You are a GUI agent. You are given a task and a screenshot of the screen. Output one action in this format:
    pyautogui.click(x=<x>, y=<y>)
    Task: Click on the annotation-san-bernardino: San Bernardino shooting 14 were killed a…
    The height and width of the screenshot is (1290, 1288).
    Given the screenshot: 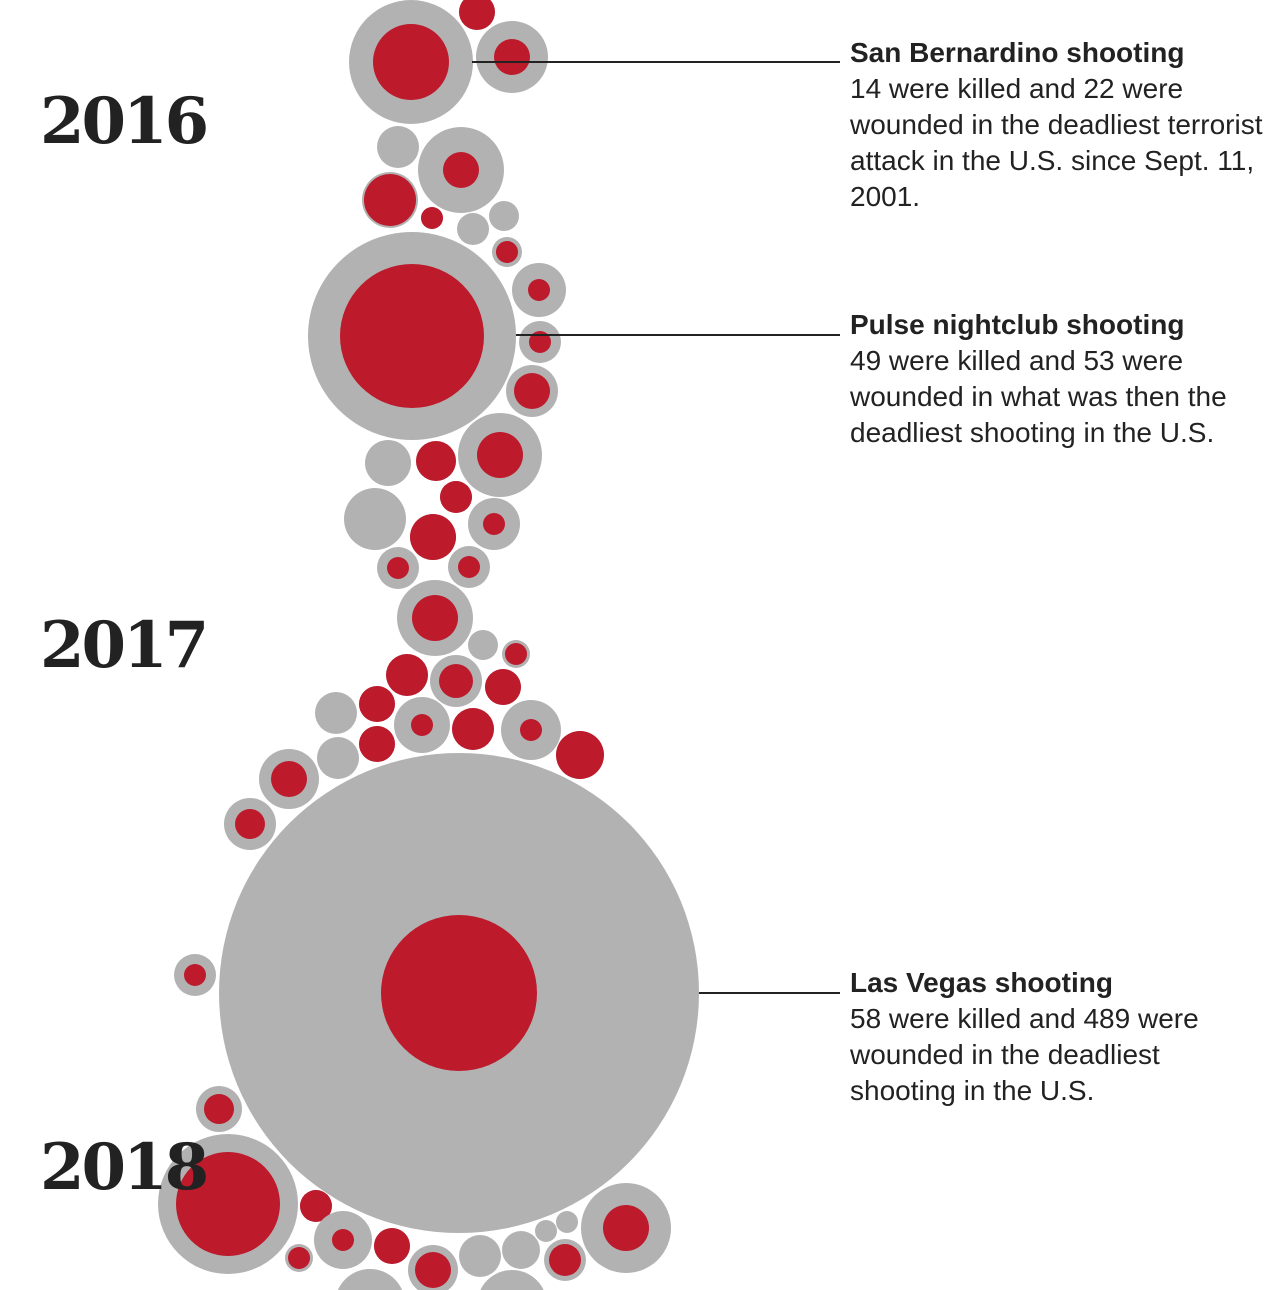 What is the action you would take?
    pyautogui.click(x=1060, y=125)
    